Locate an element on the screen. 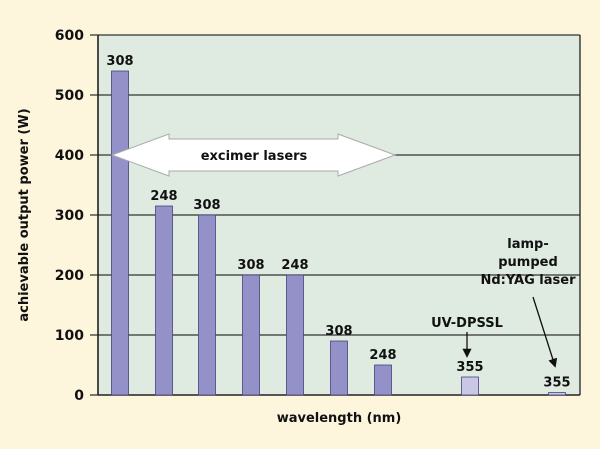 This screenshot has height=449, width=600. excimer-annotation: excimer lasers is located at coordinates (254, 156).